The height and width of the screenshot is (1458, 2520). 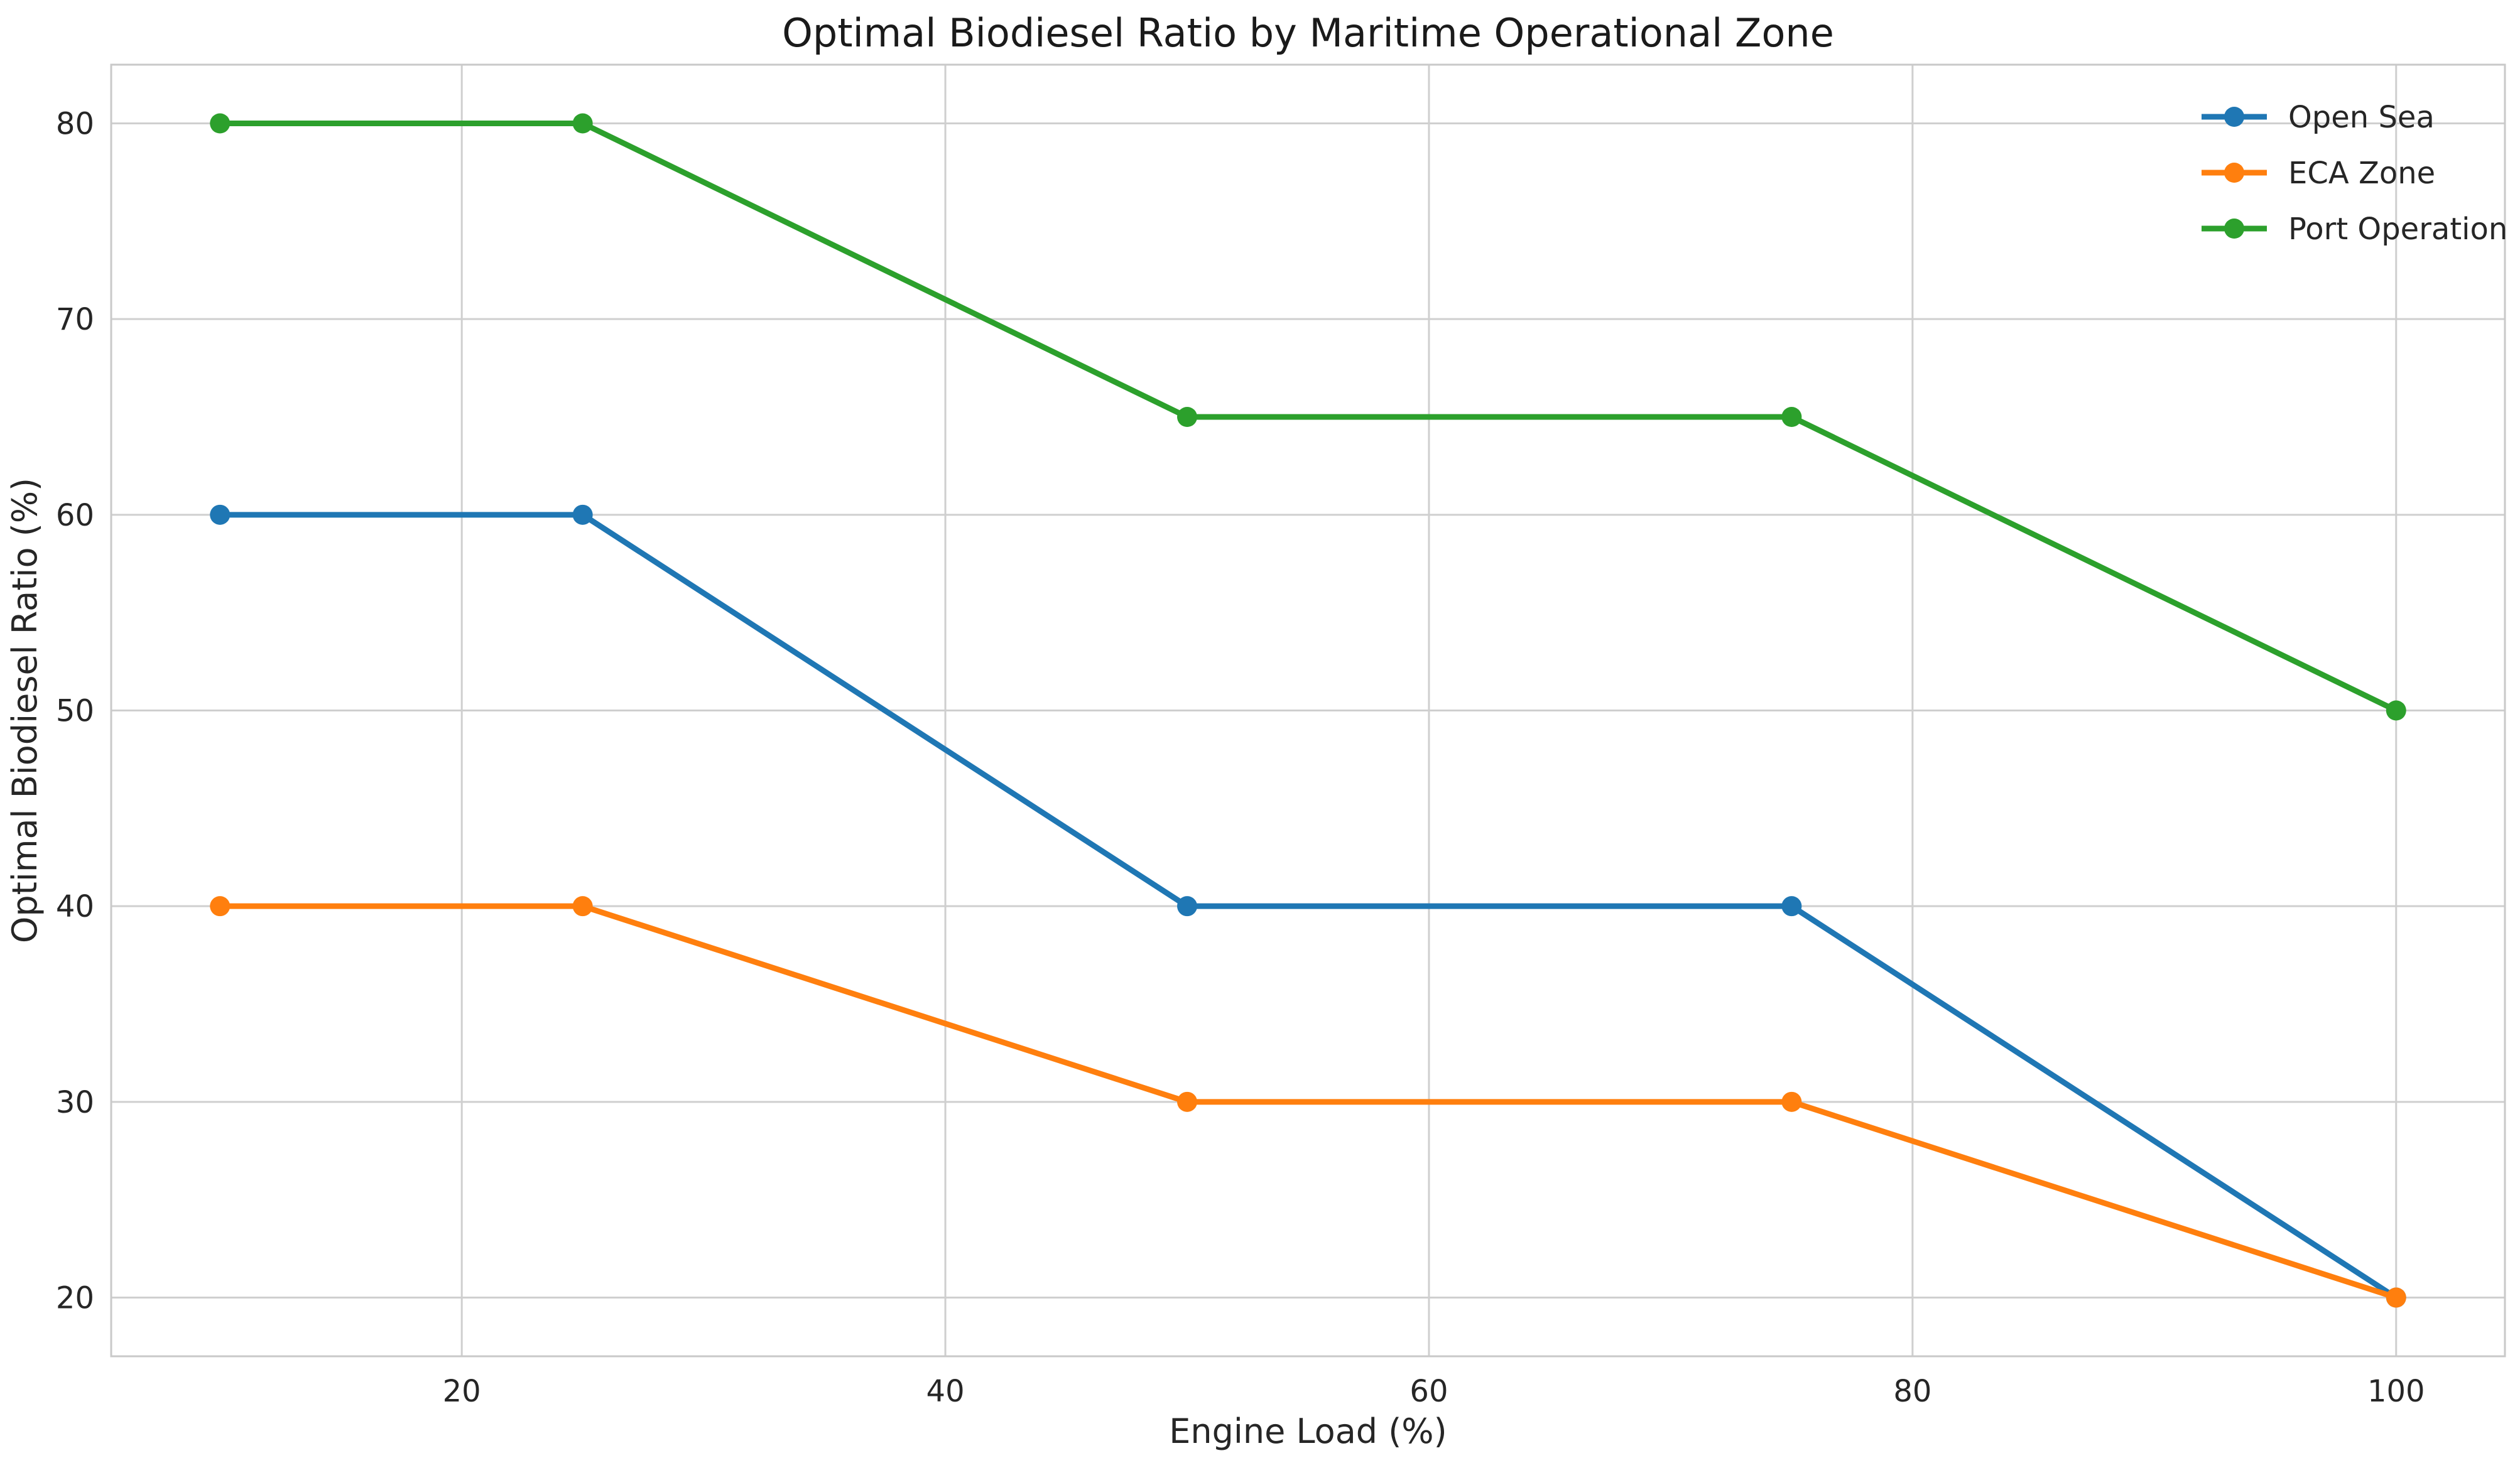 I want to click on legend-label: Open Sea, so click(x=2361, y=117).